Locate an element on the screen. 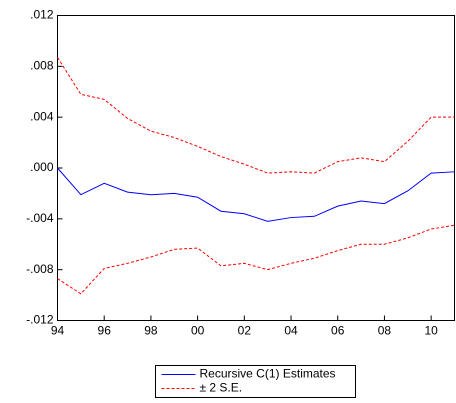 Image resolution: width=456 pixels, height=403 pixels. y-tick-label: -.004 is located at coordinates (40, 218).